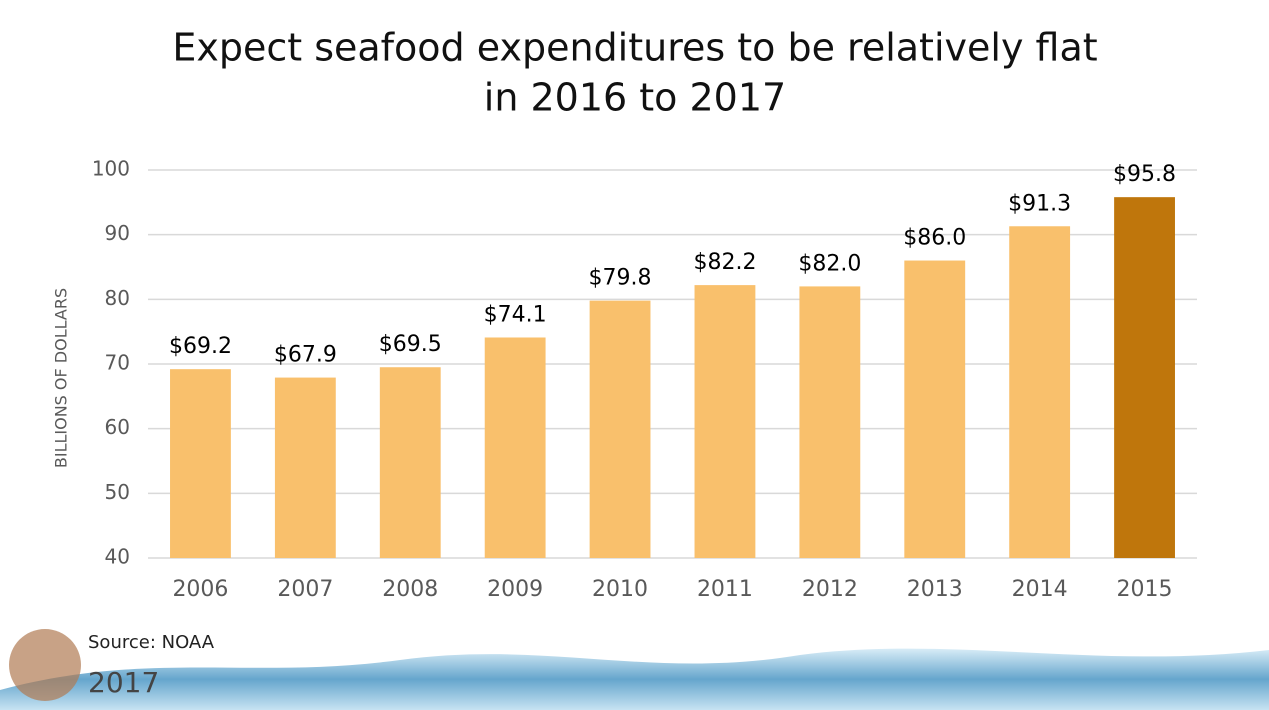 The height and width of the screenshot is (710, 1269). Describe the element at coordinates (934, 238) in the screenshot. I see `value-label: $86.0` at that location.